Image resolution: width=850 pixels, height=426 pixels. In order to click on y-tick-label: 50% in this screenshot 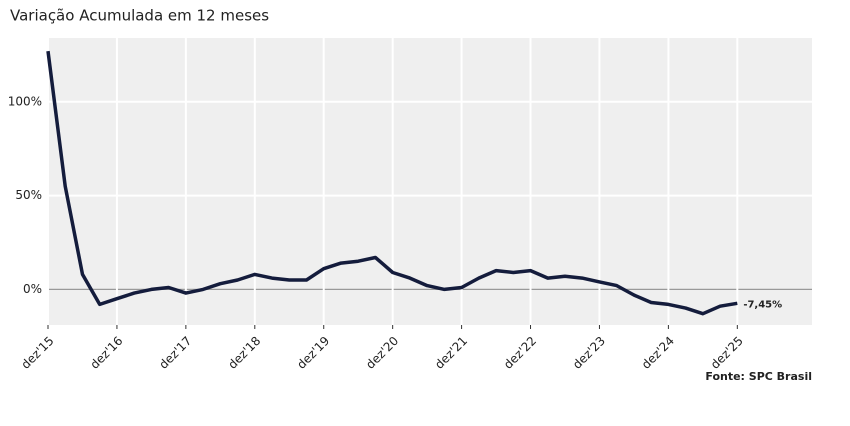, I will do `click(28, 195)`.